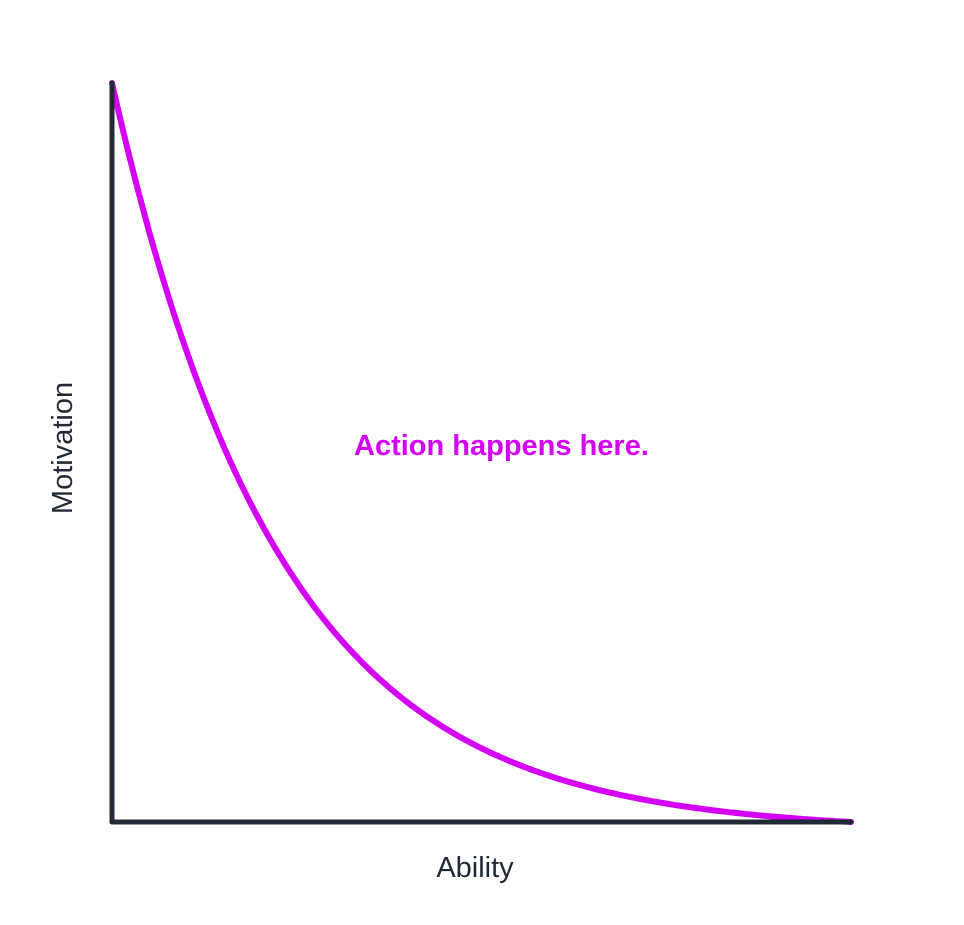 The image size is (964, 925). I want to click on y-axis-label: Motivation, so click(63, 448).